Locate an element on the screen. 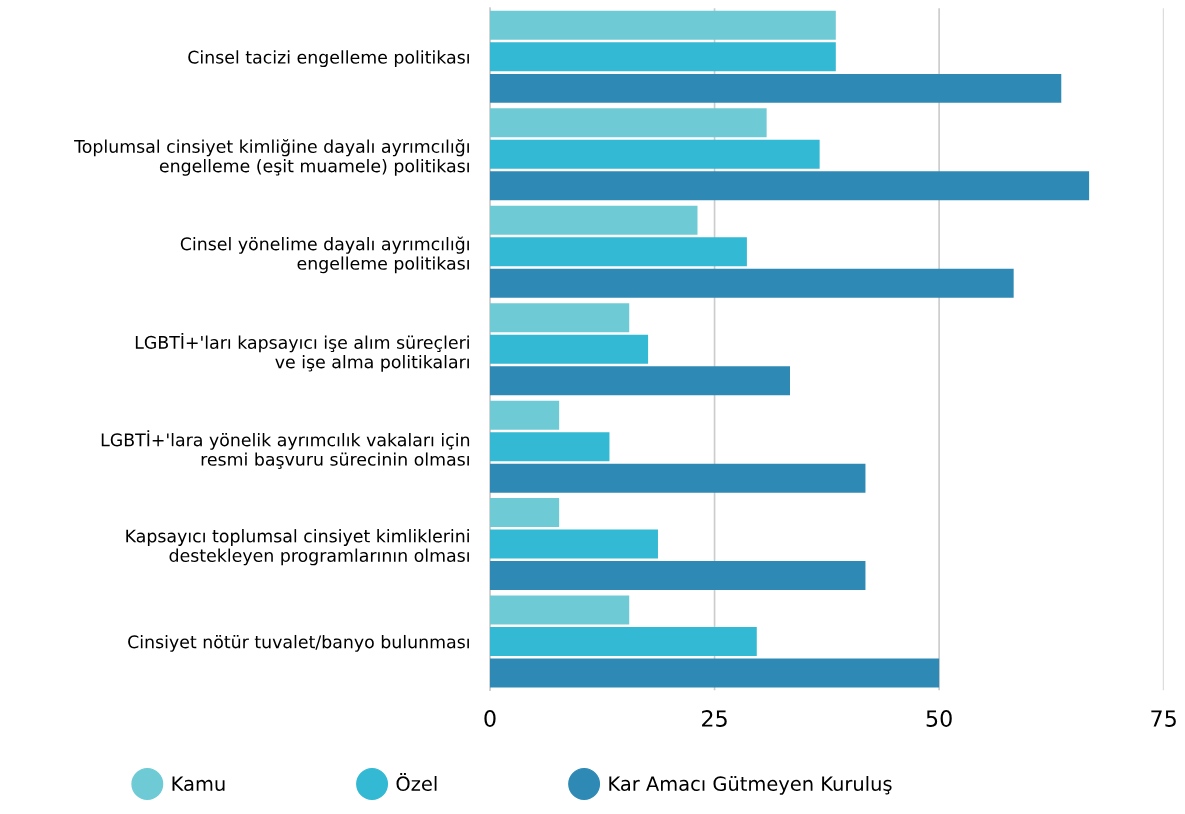 Image resolution: width=1185 pixels, height=814 pixels. x-tick-label: 75 is located at coordinates (1163, 718).